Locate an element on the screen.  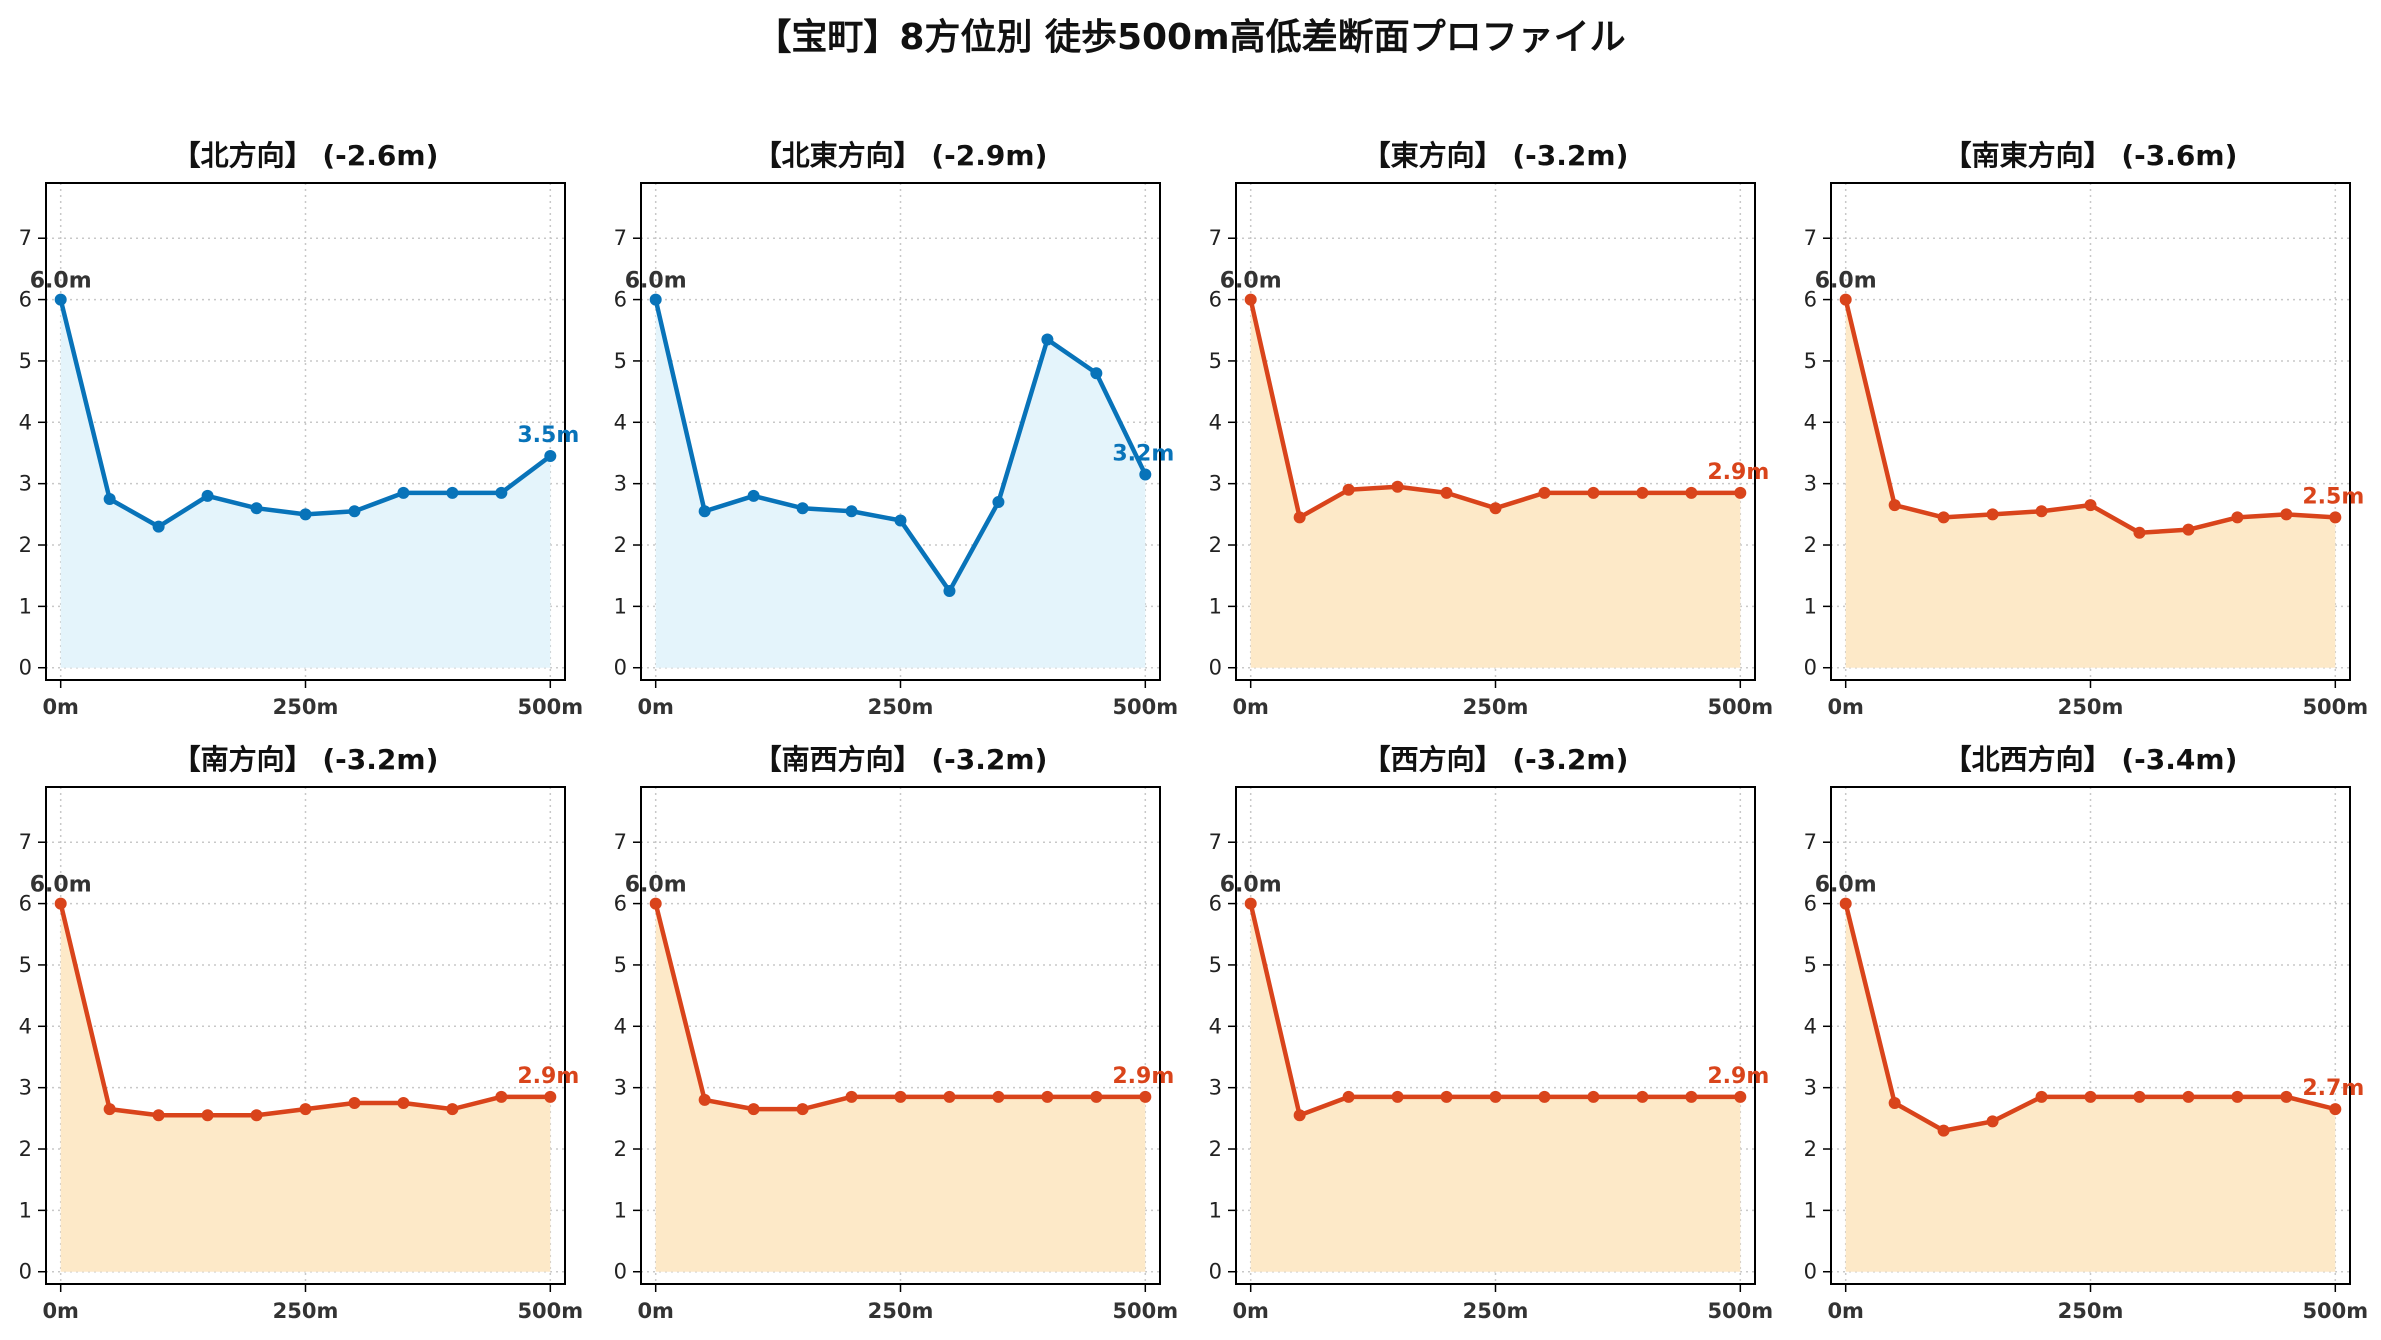
profile-chart-2: 0 1 2 3 4 5 6 7 0m 250m 500m 【東方向】 (-3.2m) 6.0m 2.9m is located at coordinates (1491, 429).